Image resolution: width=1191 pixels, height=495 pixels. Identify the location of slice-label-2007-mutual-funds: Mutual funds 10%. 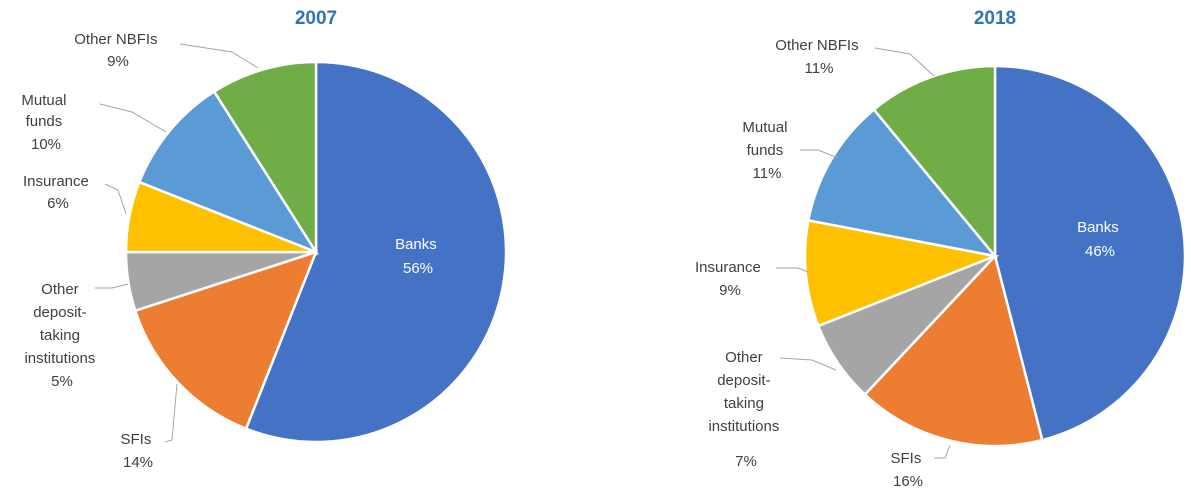
(45, 122).